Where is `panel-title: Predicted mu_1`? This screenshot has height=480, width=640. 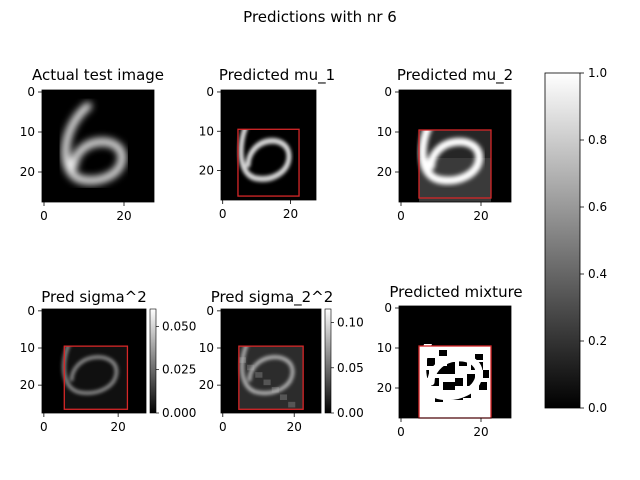 panel-title: Predicted mu_1 is located at coordinates (277, 75).